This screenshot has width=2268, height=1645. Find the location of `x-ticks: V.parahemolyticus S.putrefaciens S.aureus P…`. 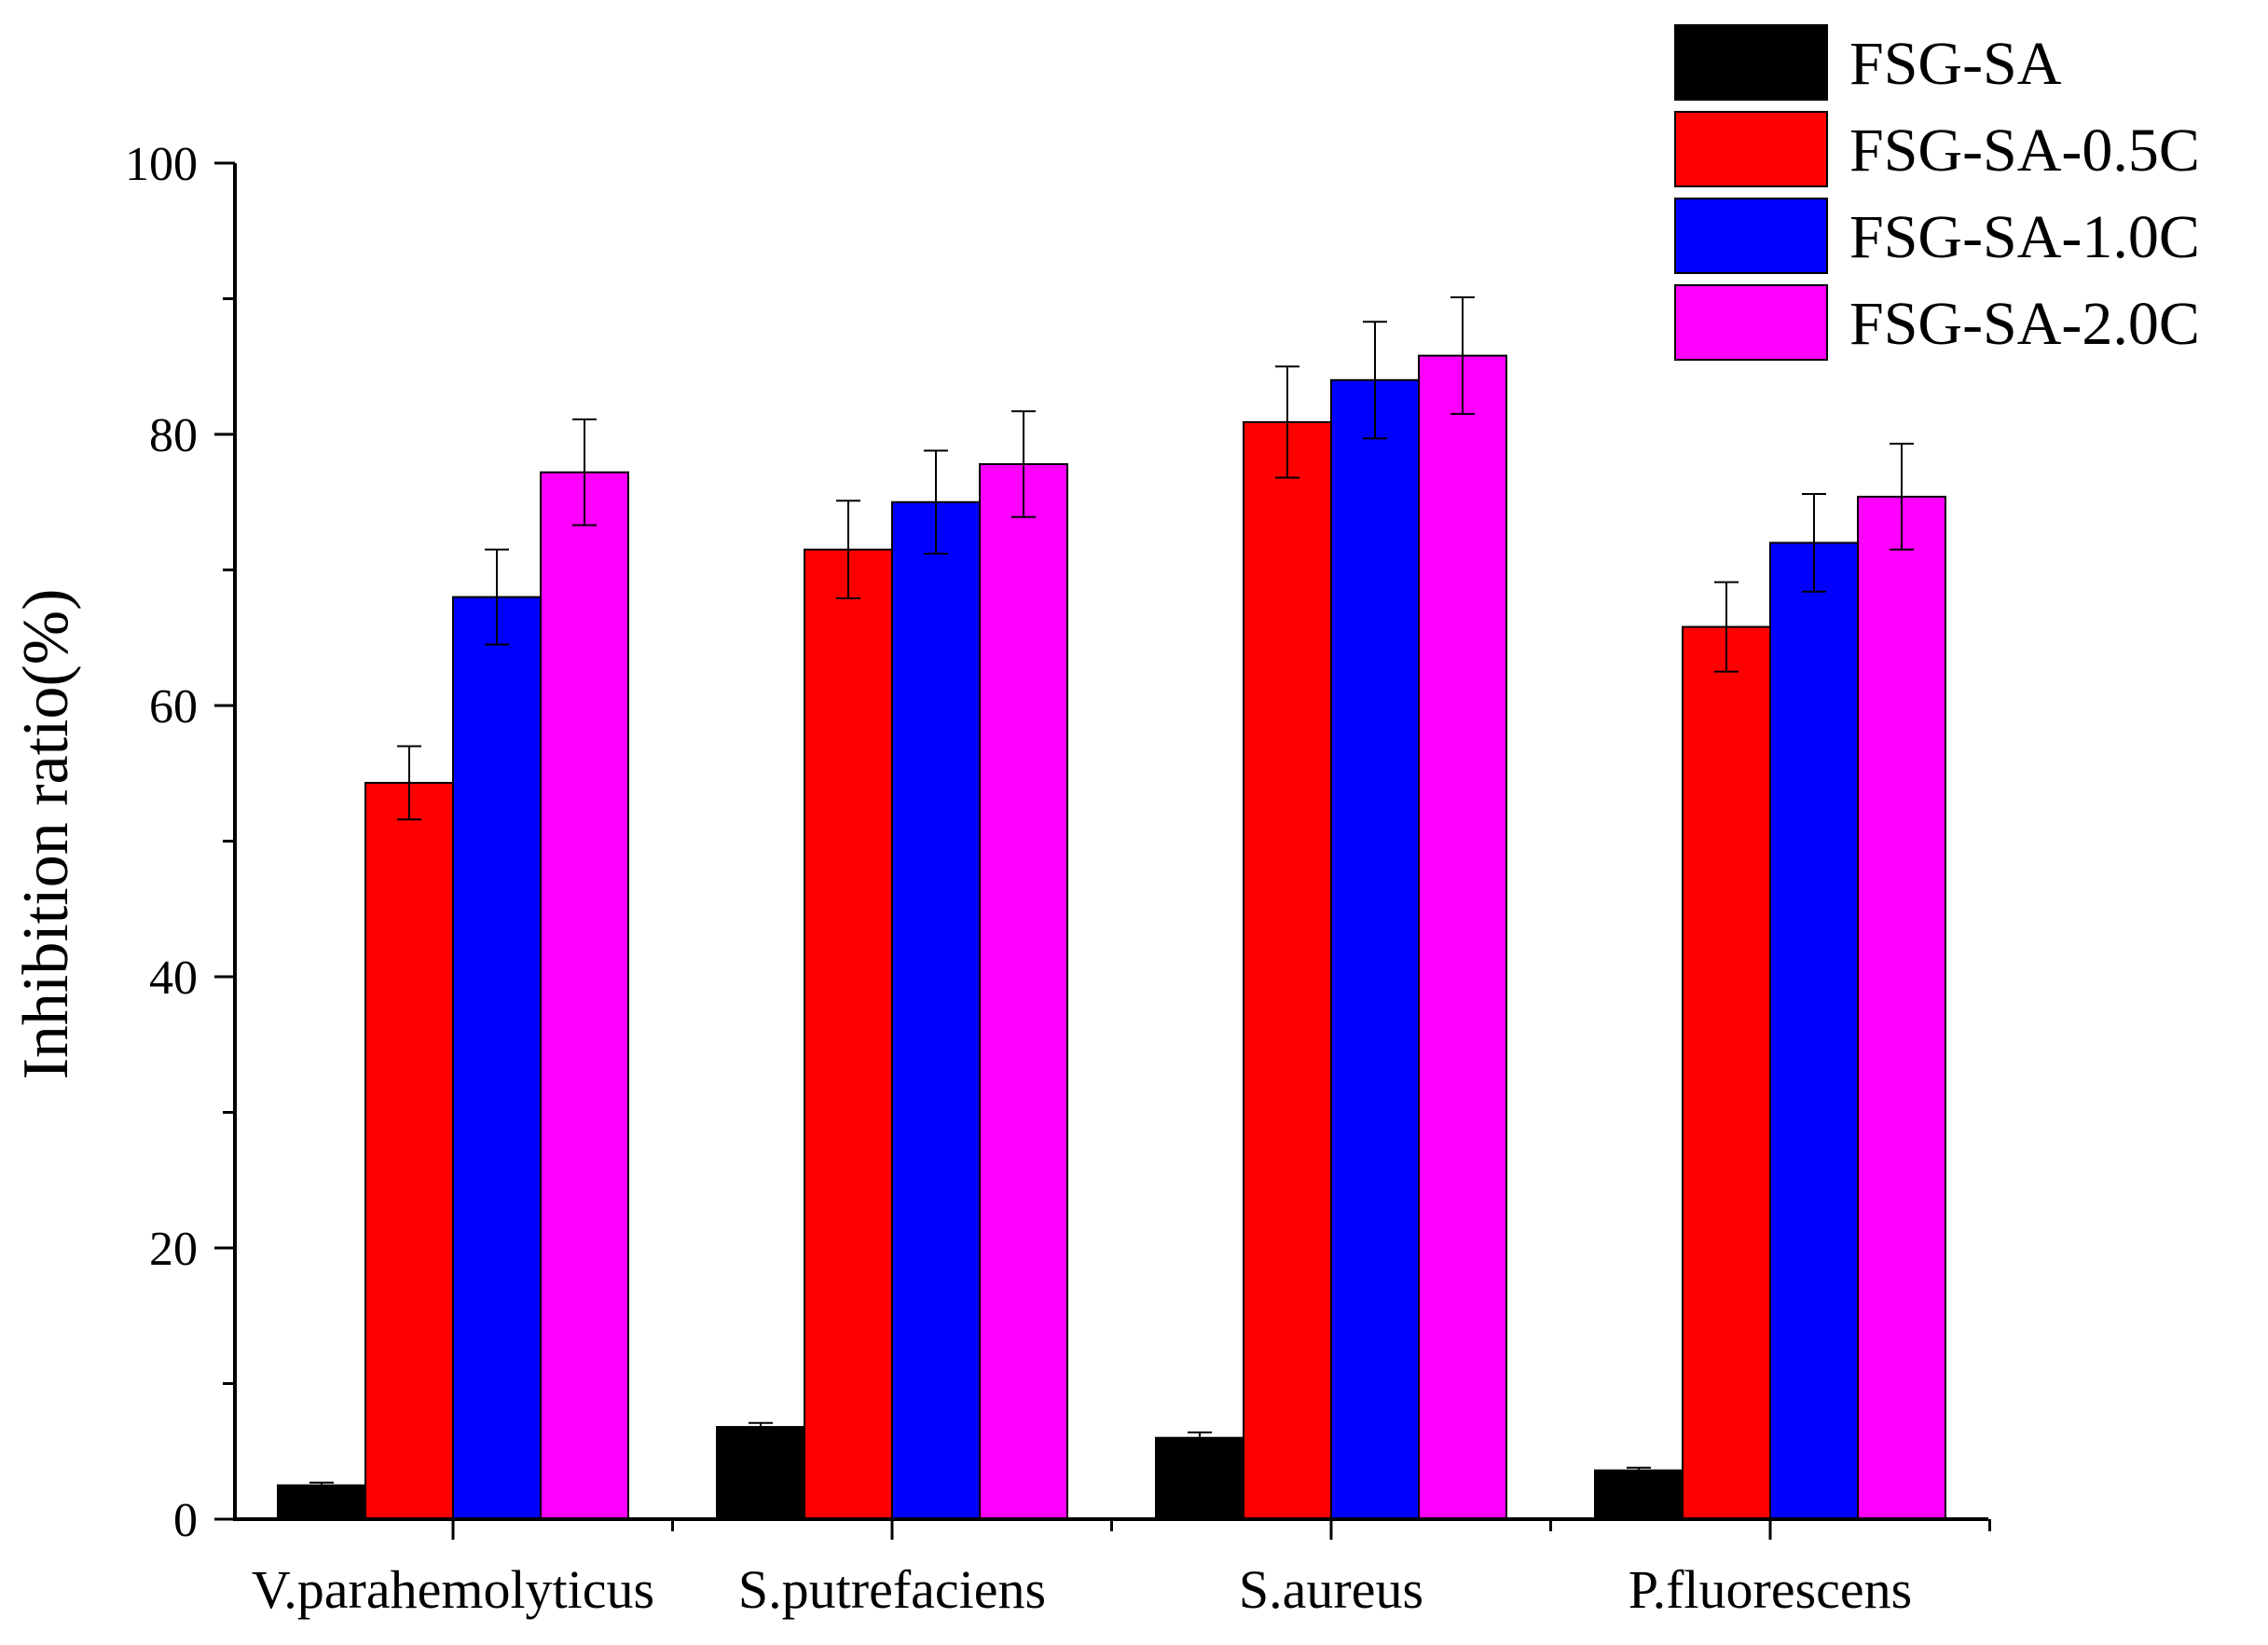

x-ticks: V.parahemolyticus S.putrefaciens S.aureus P… is located at coordinates (1121, 1570).